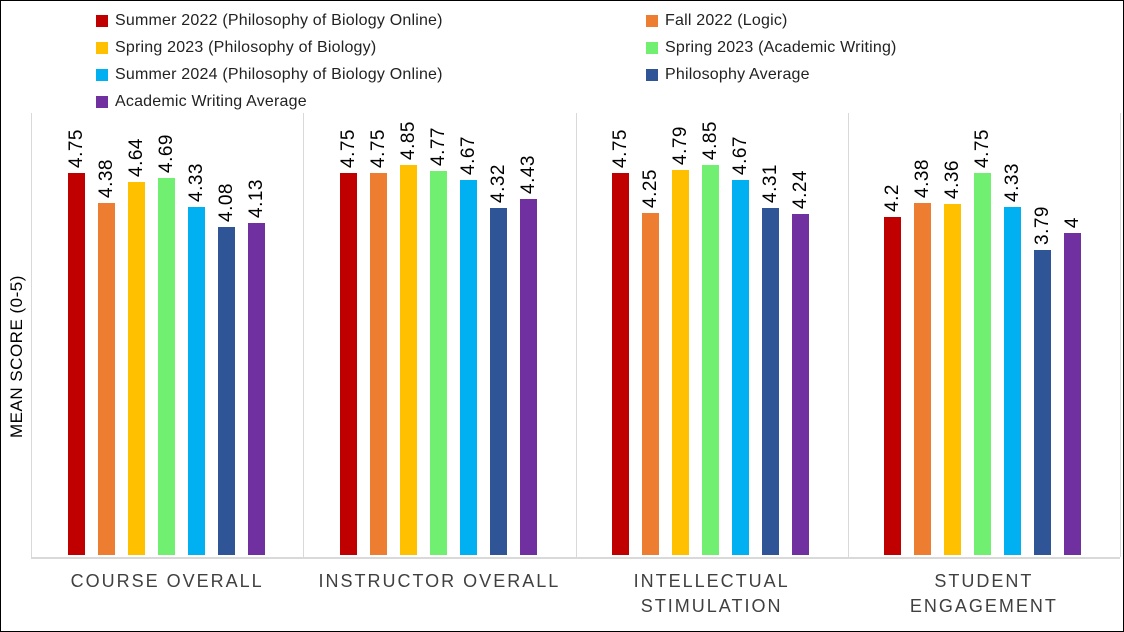  What do you see at coordinates (650, 188) in the screenshot?
I see `bar-value-label: 4.25` at bounding box center [650, 188].